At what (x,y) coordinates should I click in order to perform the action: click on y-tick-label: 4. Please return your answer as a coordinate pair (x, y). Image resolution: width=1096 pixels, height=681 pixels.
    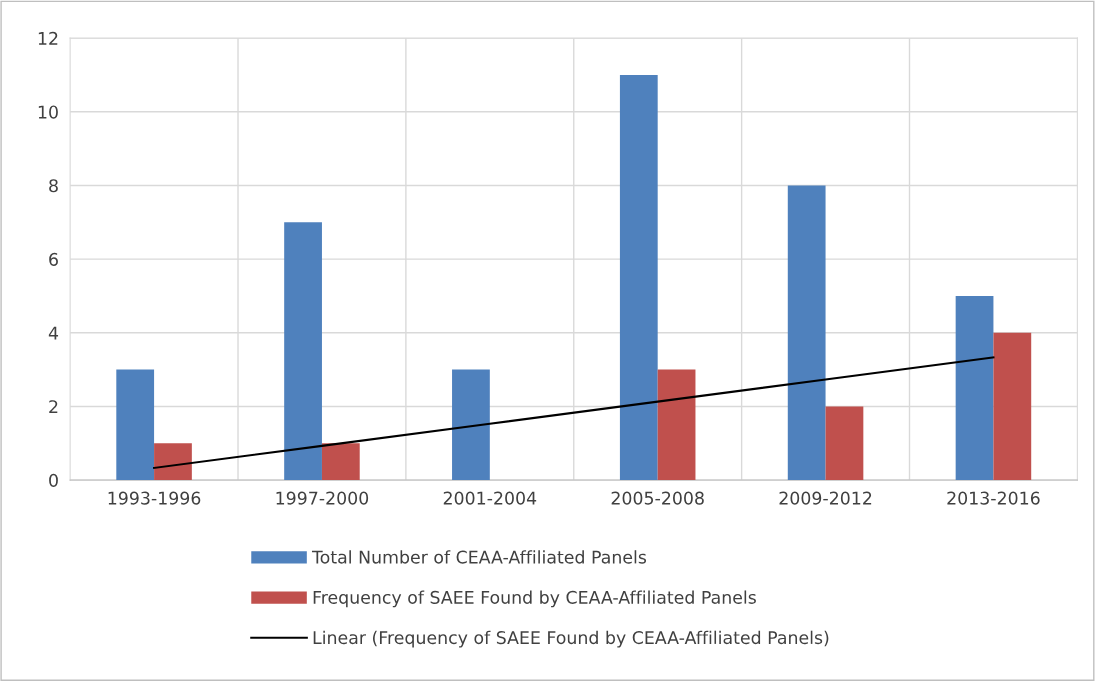
    Looking at the image, I should click on (53, 333).